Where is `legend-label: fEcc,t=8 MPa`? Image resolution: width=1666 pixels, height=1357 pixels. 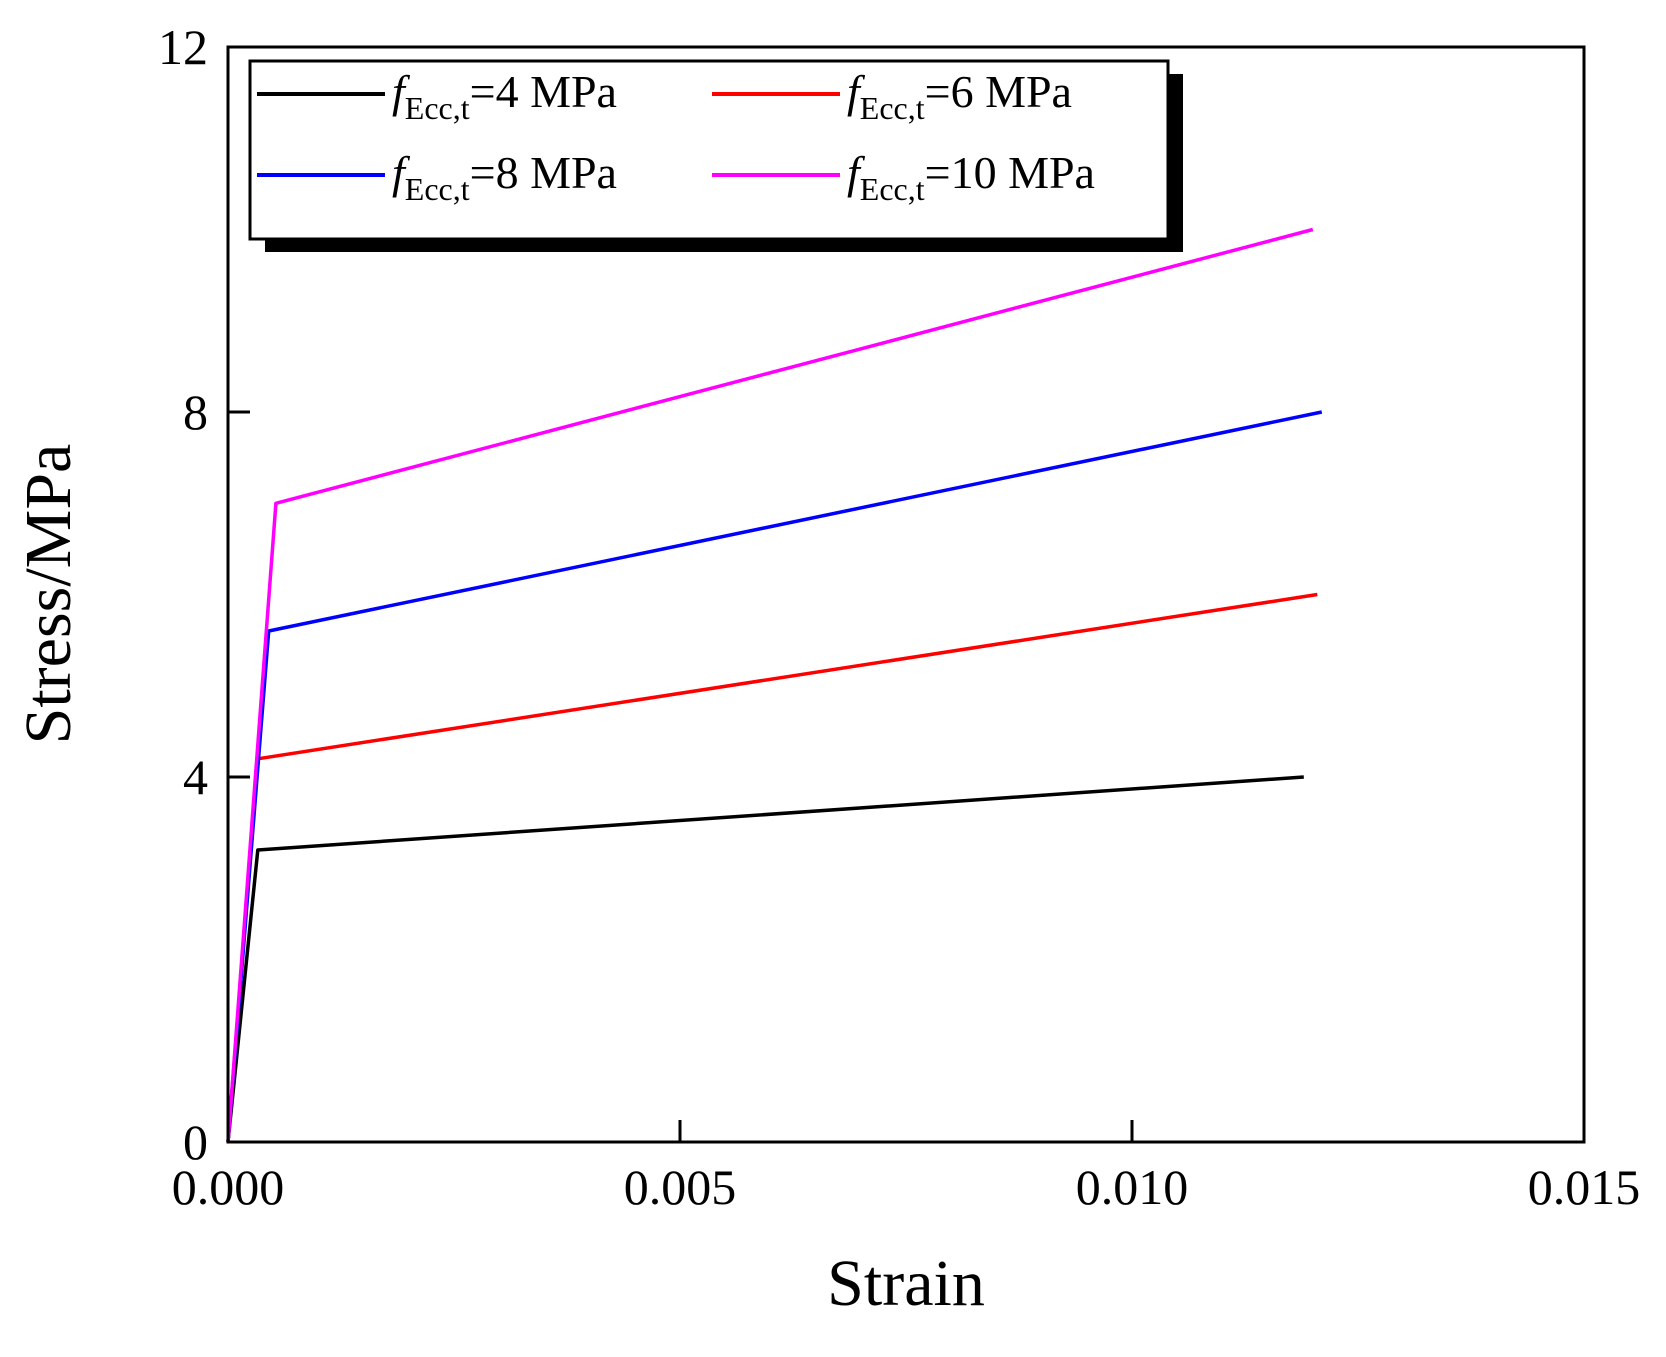 legend-label: fEcc,t=8 MPa is located at coordinates (504, 177).